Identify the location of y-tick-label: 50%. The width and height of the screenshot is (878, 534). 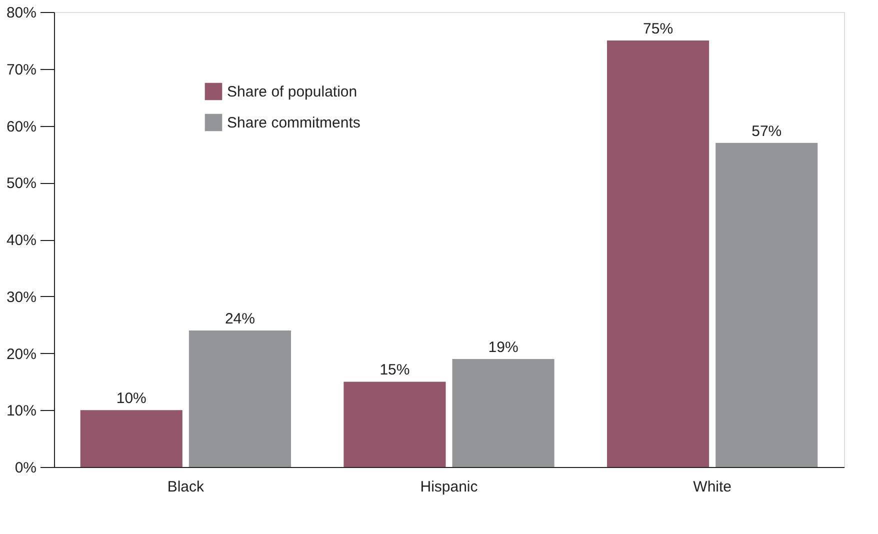
(21, 183).